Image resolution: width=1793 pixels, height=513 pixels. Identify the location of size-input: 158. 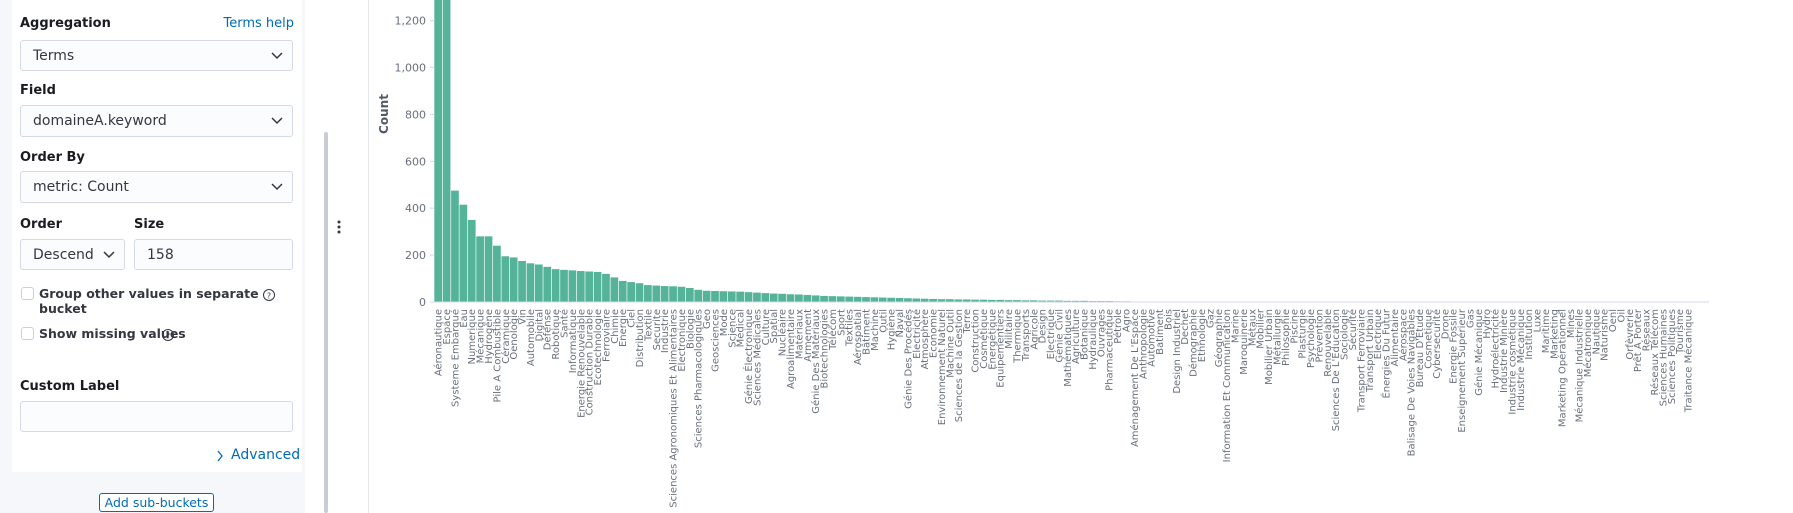
(213, 254).